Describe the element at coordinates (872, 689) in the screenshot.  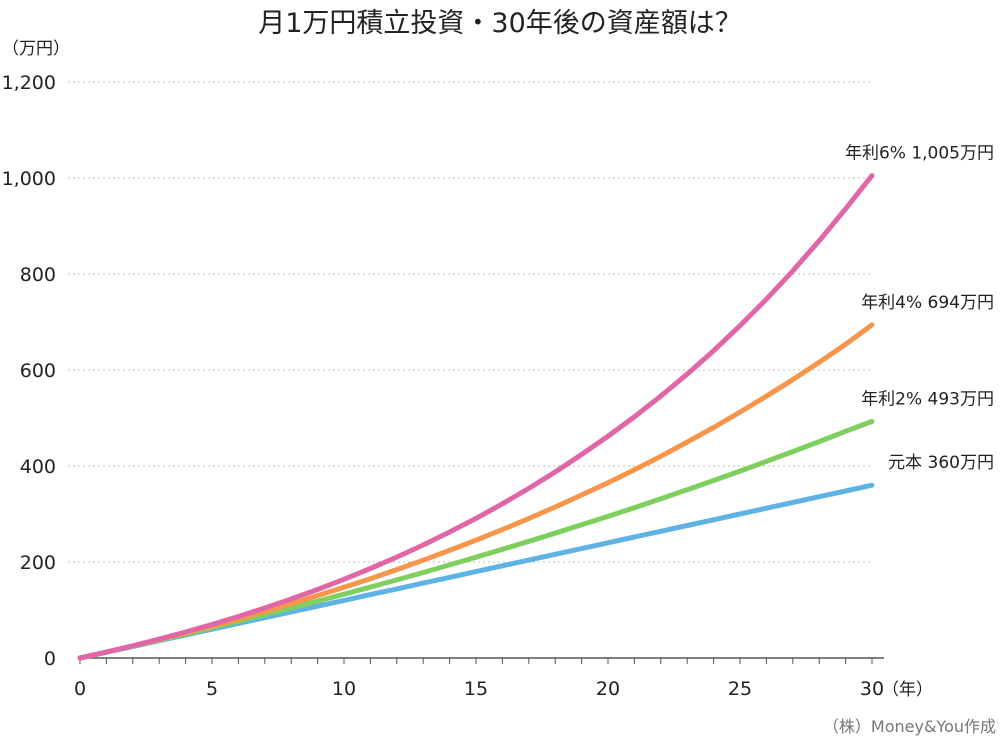
I see `x-tick-label: 30` at that location.